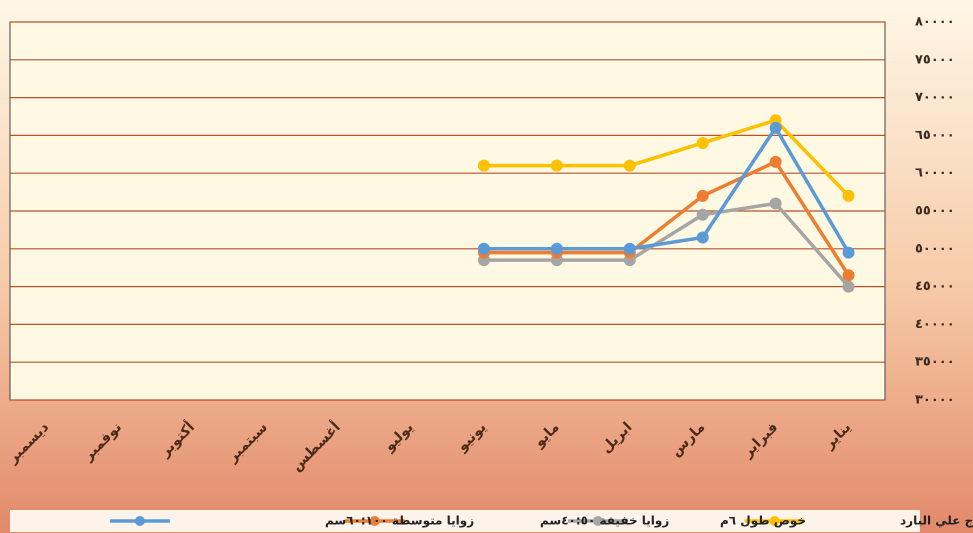 The image size is (973, 533). Describe the element at coordinates (935, 22) in the screenshot. I see `y-tick-label: ٨٠٠٠٠` at that location.